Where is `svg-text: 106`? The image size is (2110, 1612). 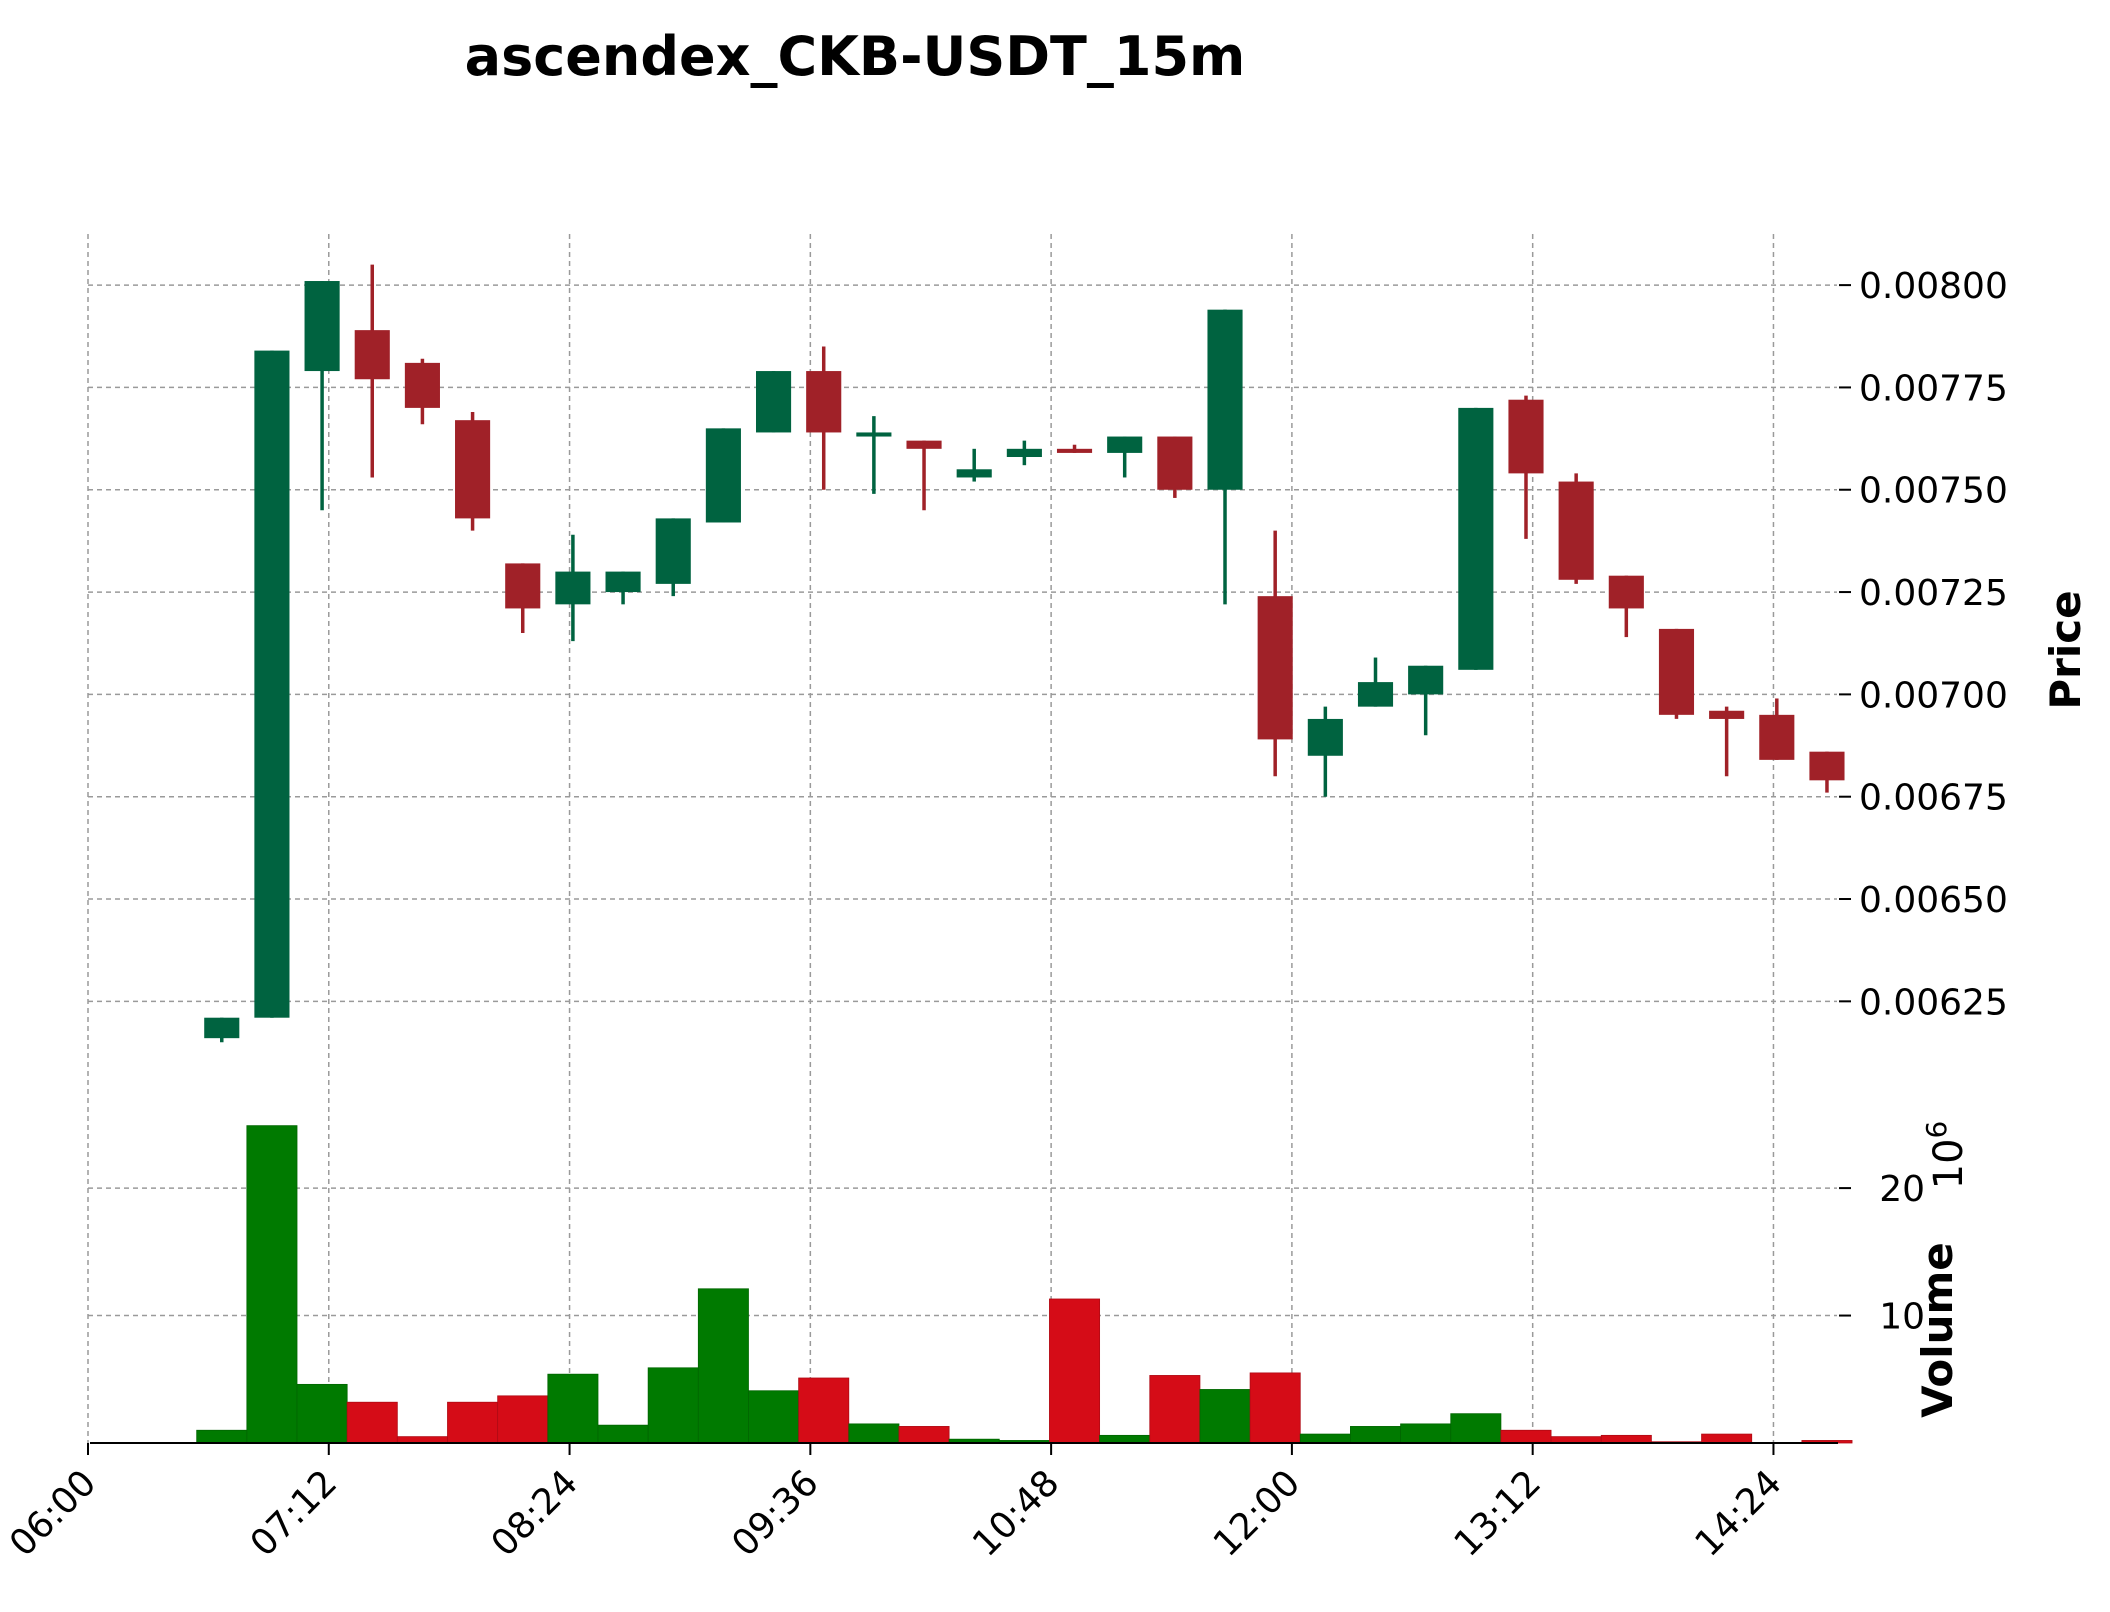 svg-text: 106 is located at coordinates (1946, 1155).